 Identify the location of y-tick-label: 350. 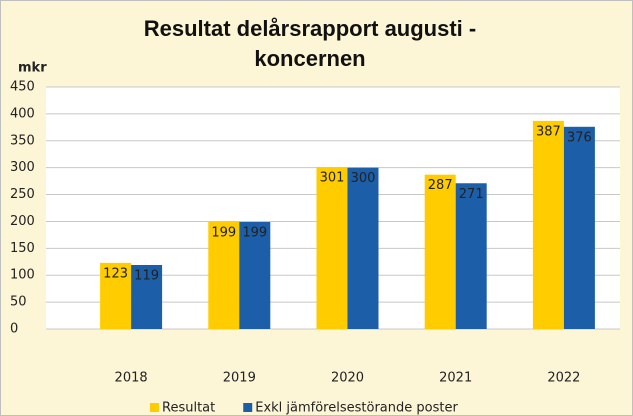
(22, 140).